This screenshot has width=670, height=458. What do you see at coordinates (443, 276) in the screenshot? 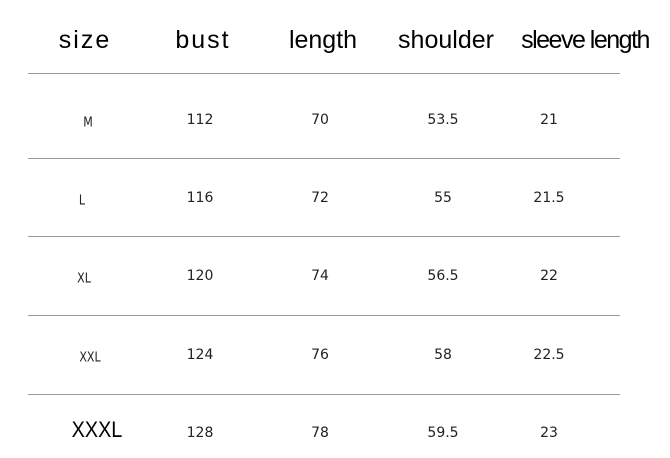
I see `table-cell: 56.5` at bounding box center [443, 276].